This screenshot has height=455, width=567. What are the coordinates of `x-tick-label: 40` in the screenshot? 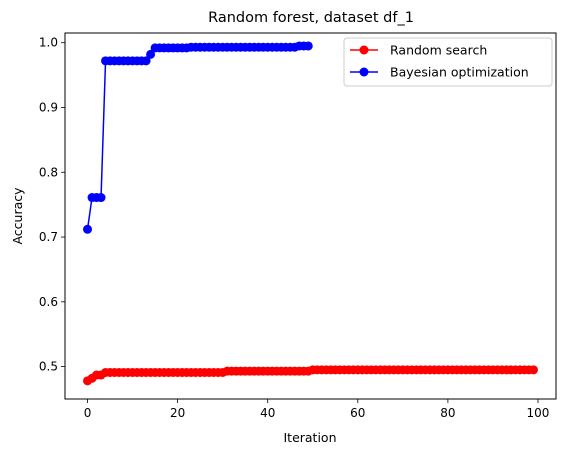 It's located at (267, 413).